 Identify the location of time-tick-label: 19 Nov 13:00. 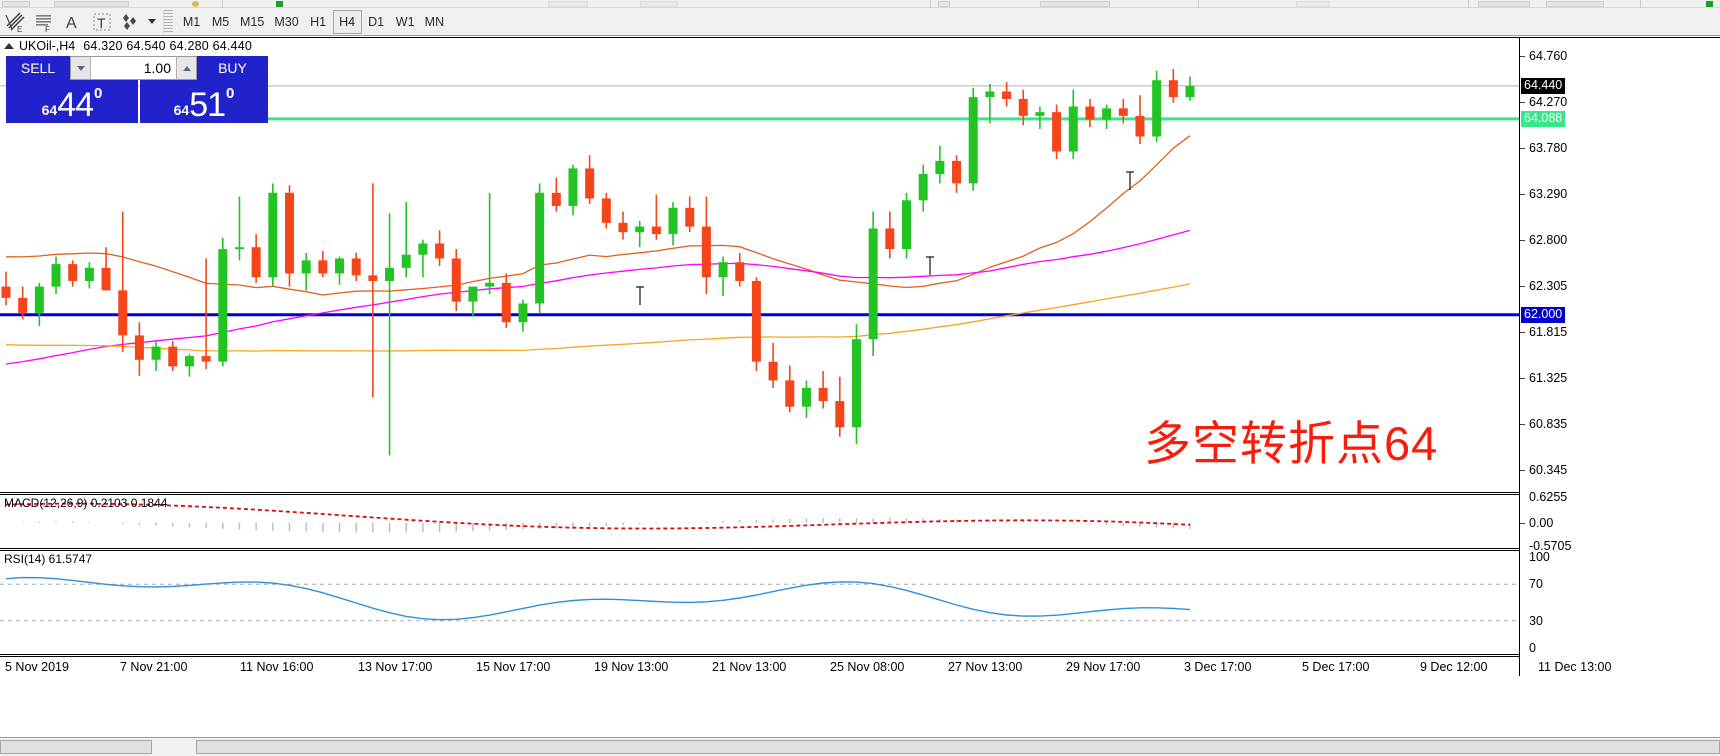
(631, 667).